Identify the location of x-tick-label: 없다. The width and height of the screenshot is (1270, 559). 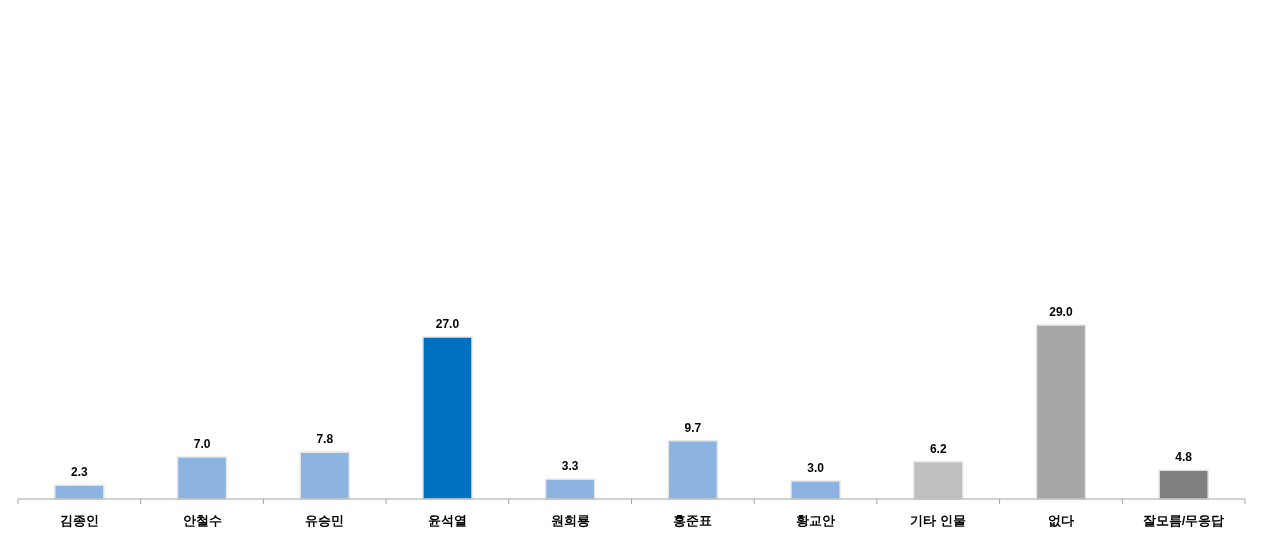
(1060, 520).